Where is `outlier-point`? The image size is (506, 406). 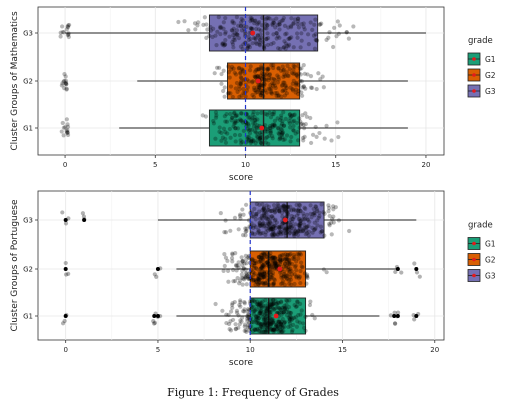 outlier-point is located at coordinates (65, 269).